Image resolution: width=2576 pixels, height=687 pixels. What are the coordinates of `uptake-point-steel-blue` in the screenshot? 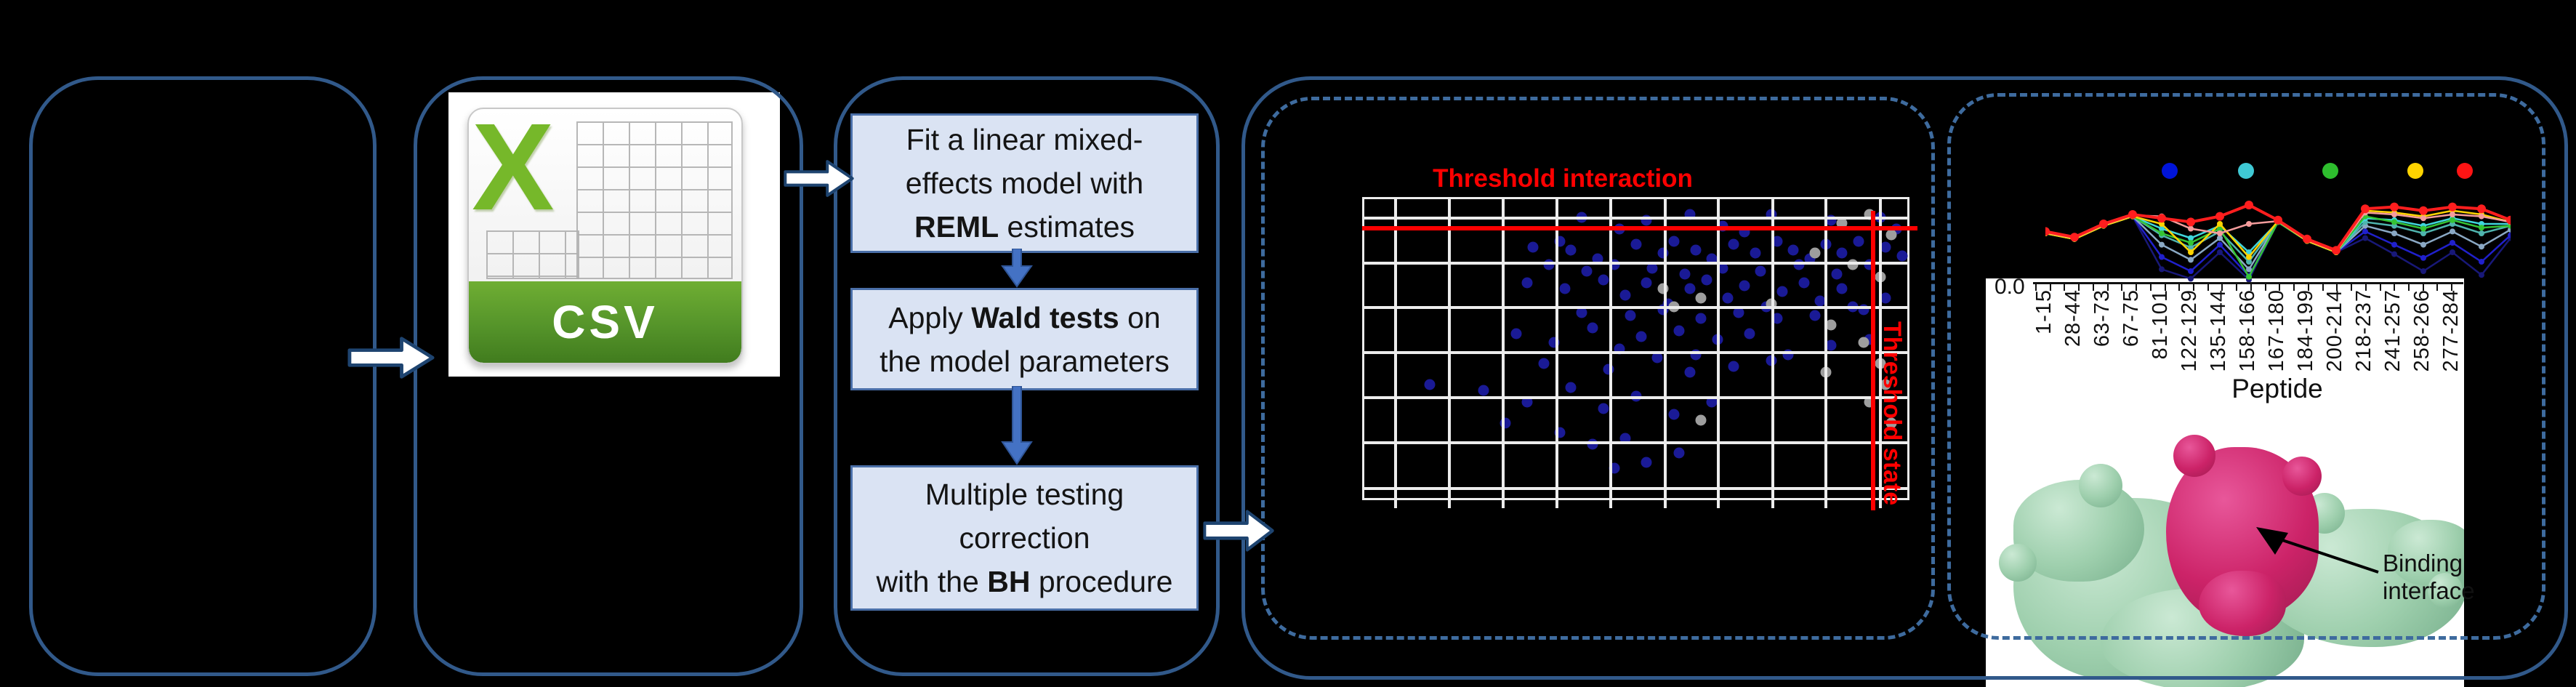 It's located at (2452, 231).